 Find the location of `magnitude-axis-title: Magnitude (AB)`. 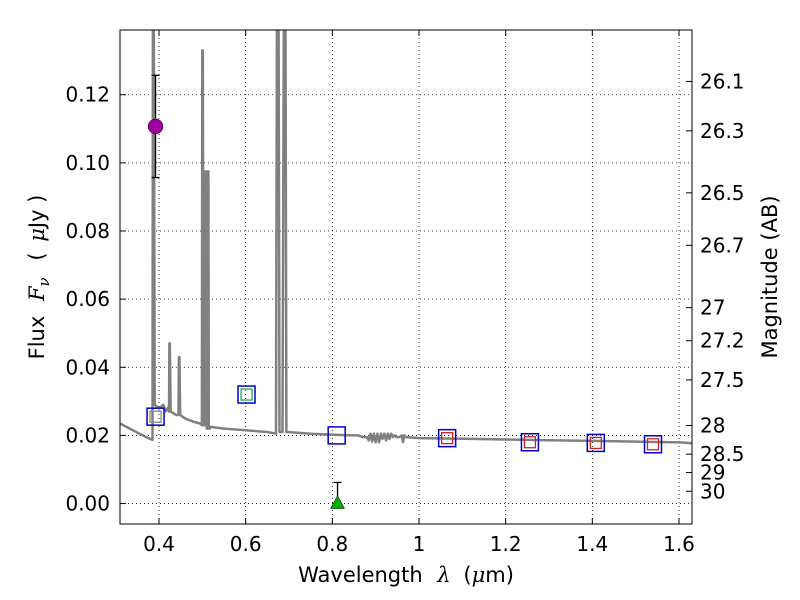

magnitude-axis-title: Magnitude (AB) is located at coordinates (770, 276).